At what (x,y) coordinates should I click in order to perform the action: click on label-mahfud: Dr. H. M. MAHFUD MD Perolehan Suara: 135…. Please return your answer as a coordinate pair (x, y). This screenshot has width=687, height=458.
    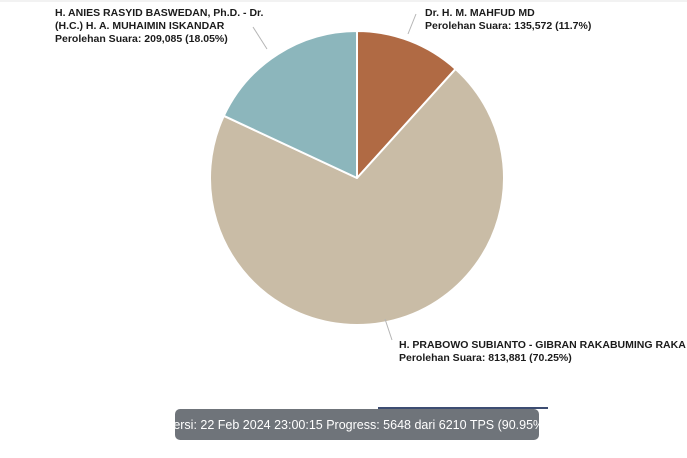
    Looking at the image, I should click on (508, 20).